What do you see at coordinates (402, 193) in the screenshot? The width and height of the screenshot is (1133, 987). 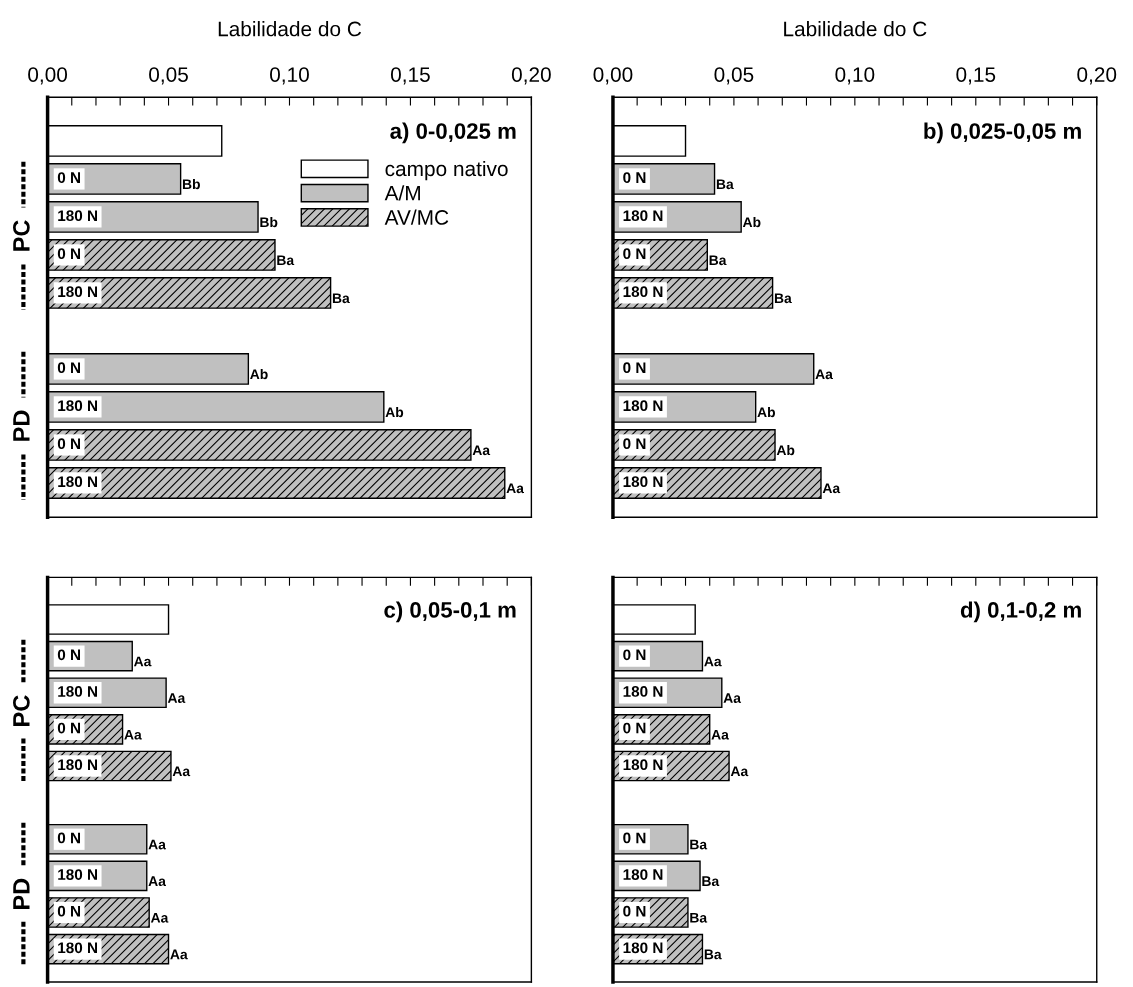 I see `legend-label: A/M` at bounding box center [402, 193].